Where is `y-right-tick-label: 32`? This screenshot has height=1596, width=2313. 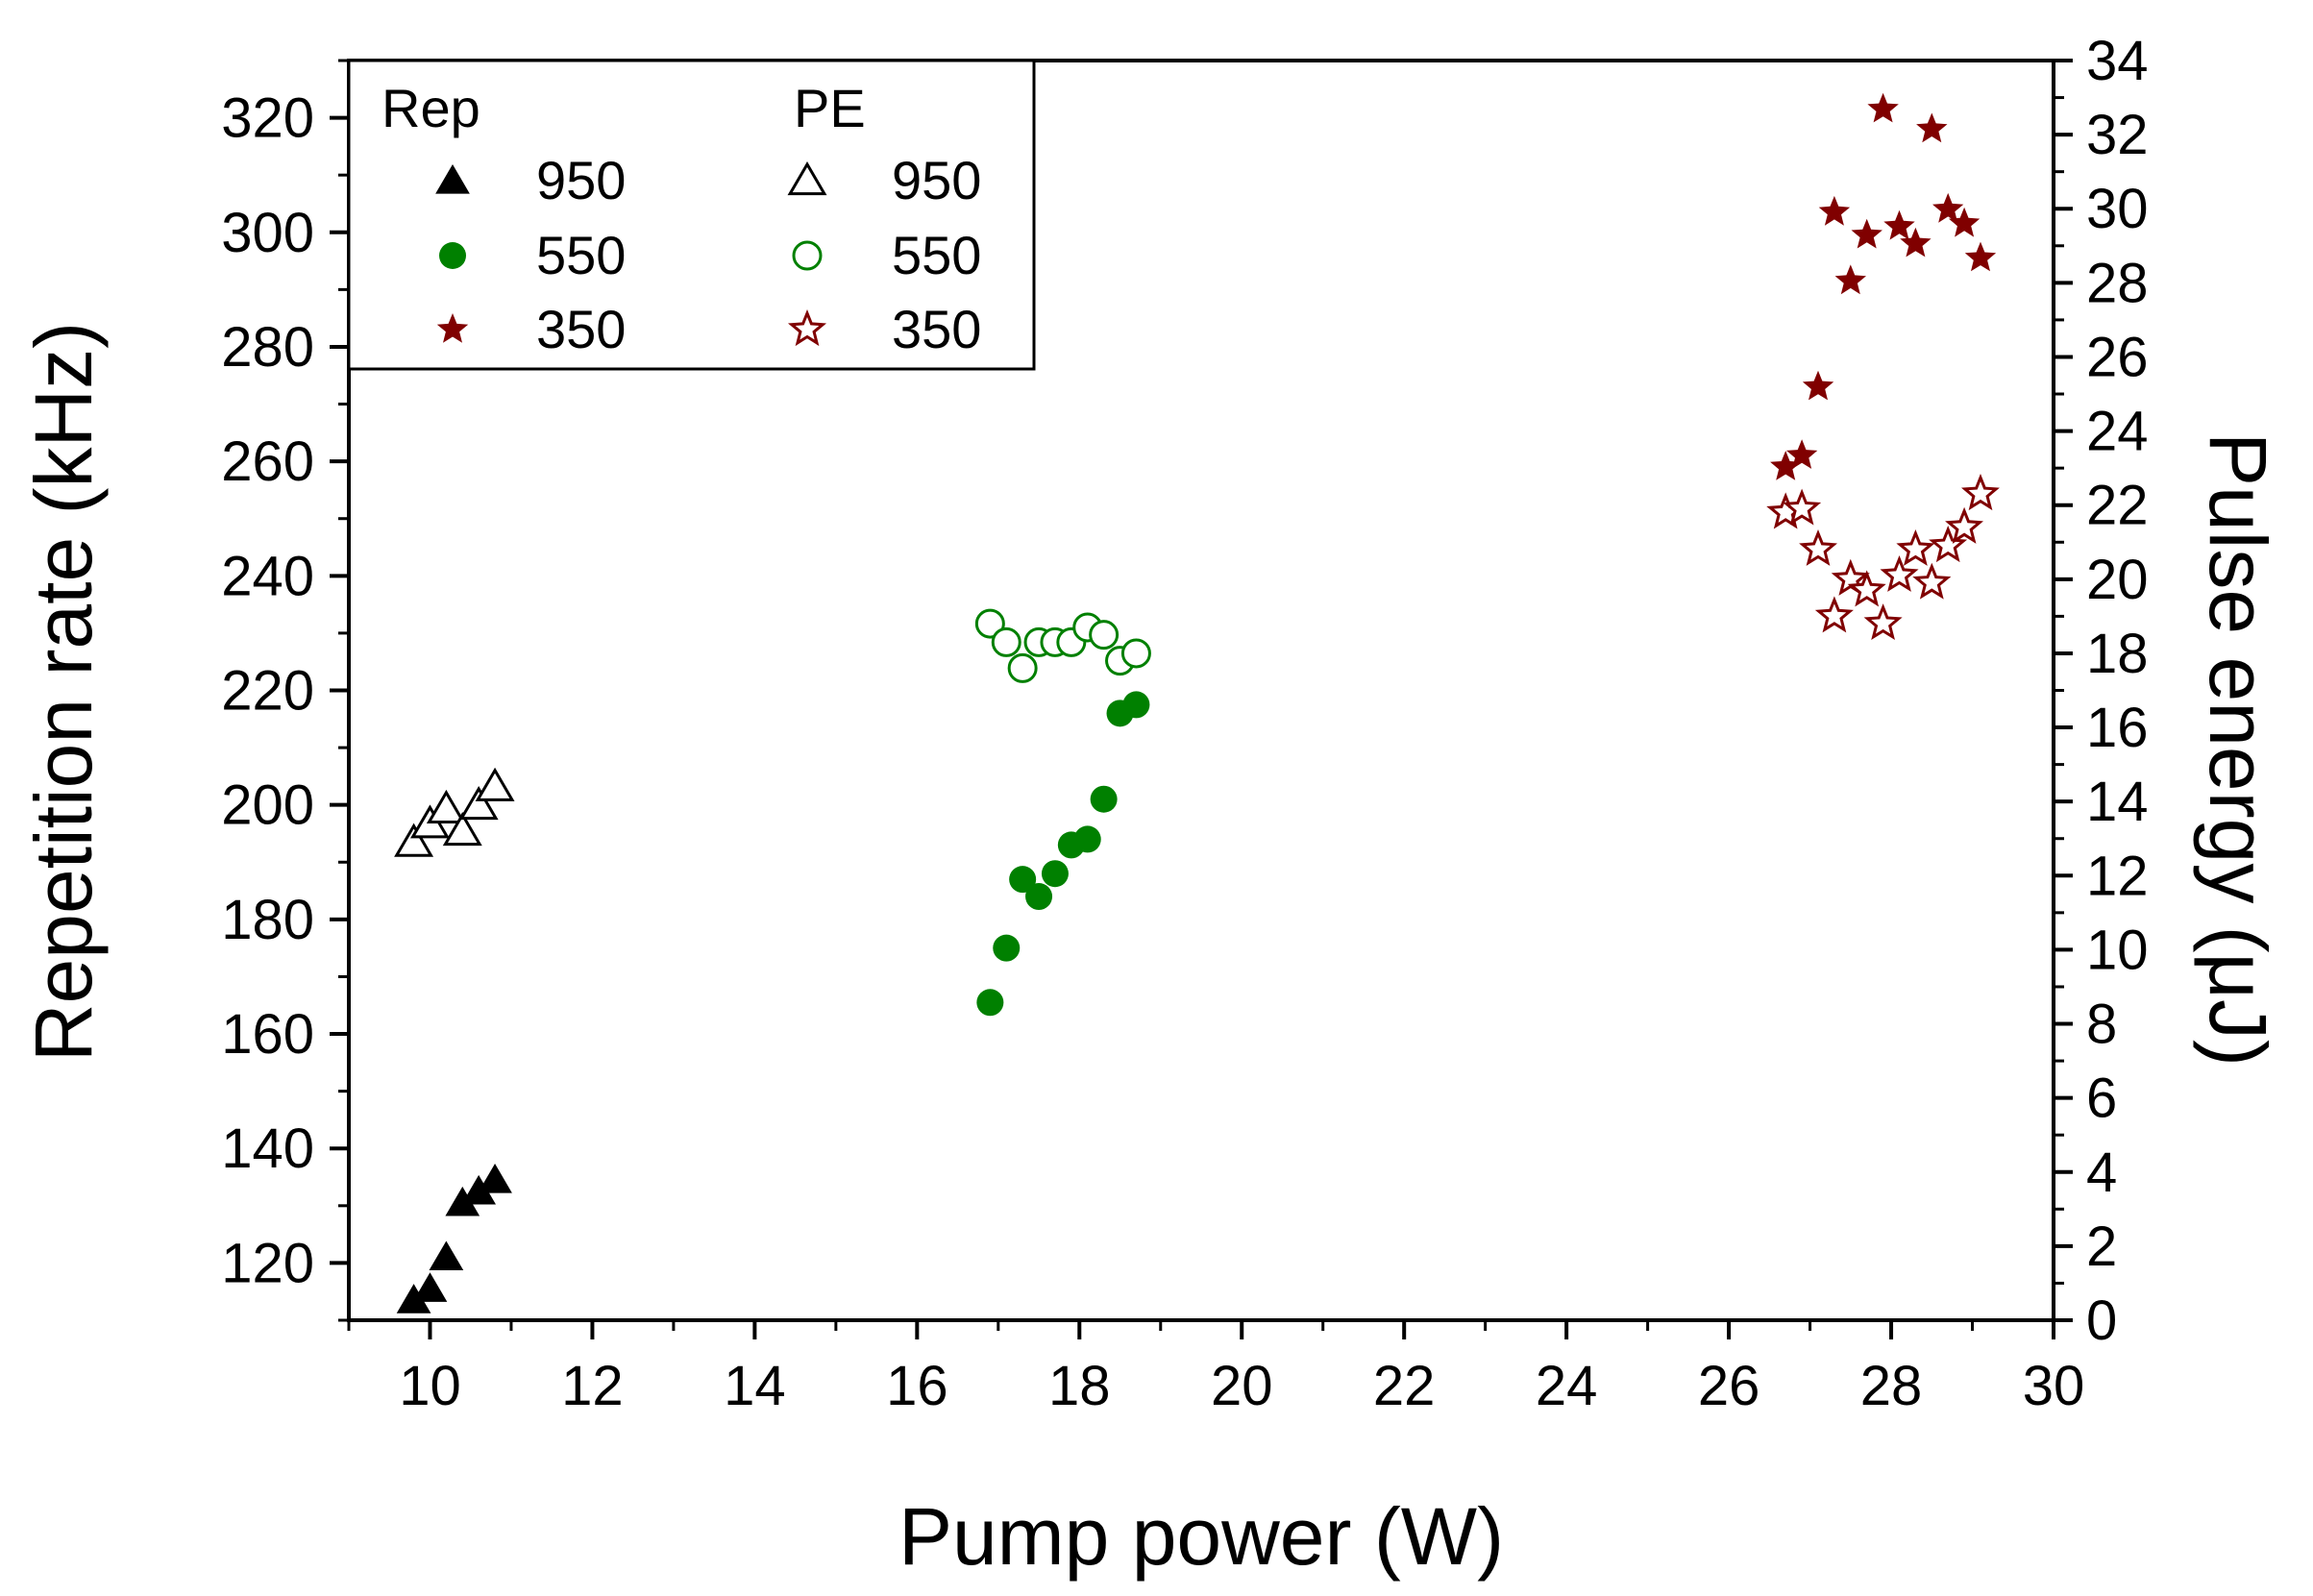
y-right-tick-label: 32 is located at coordinates (2118, 135).